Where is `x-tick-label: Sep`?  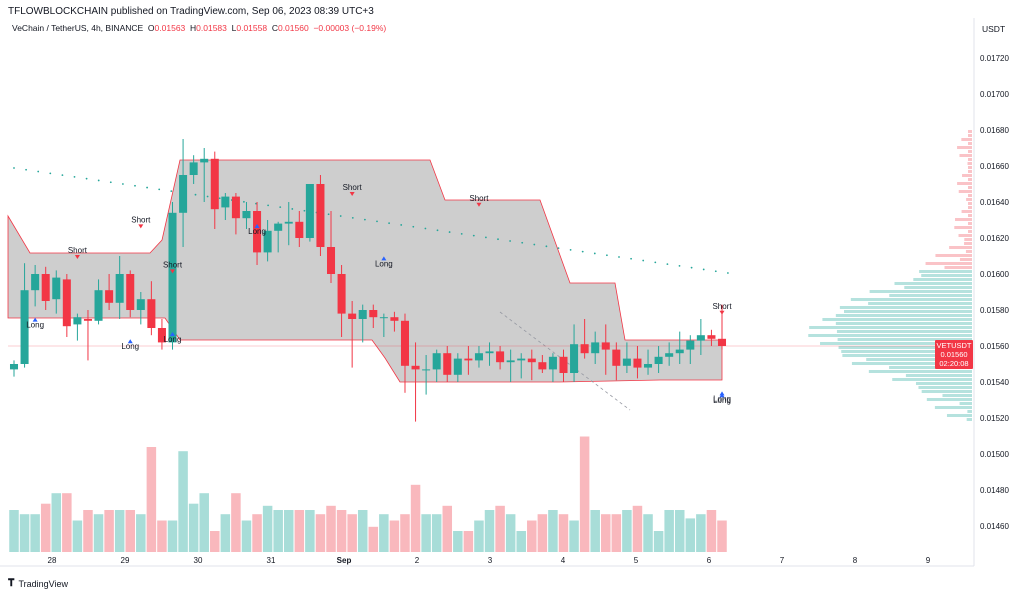 x-tick-label: Sep is located at coordinates (344, 560).